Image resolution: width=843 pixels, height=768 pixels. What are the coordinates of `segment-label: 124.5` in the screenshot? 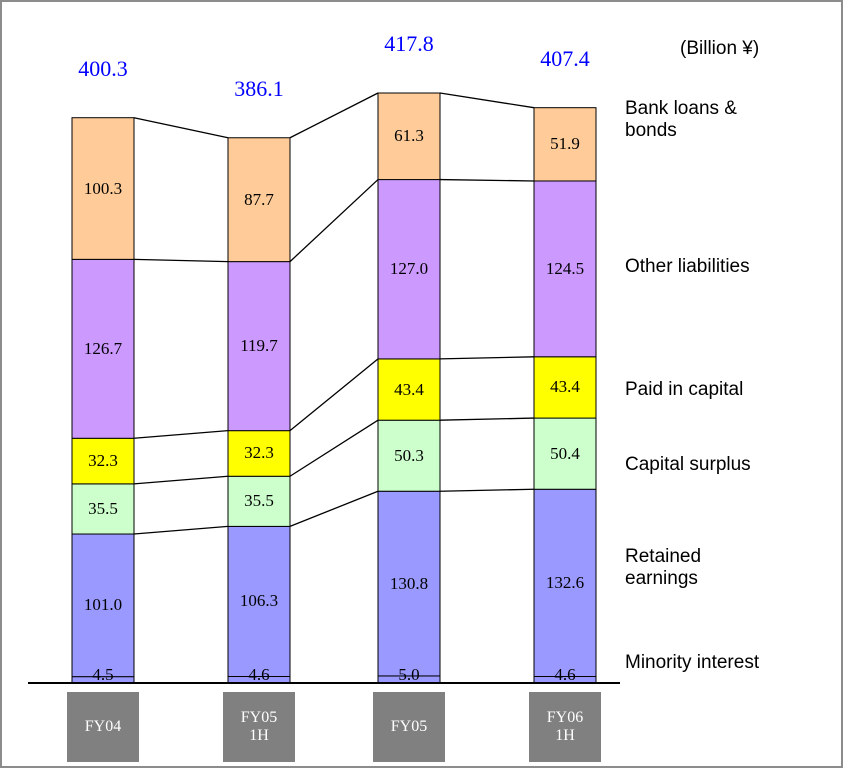 It's located at (565, 269).